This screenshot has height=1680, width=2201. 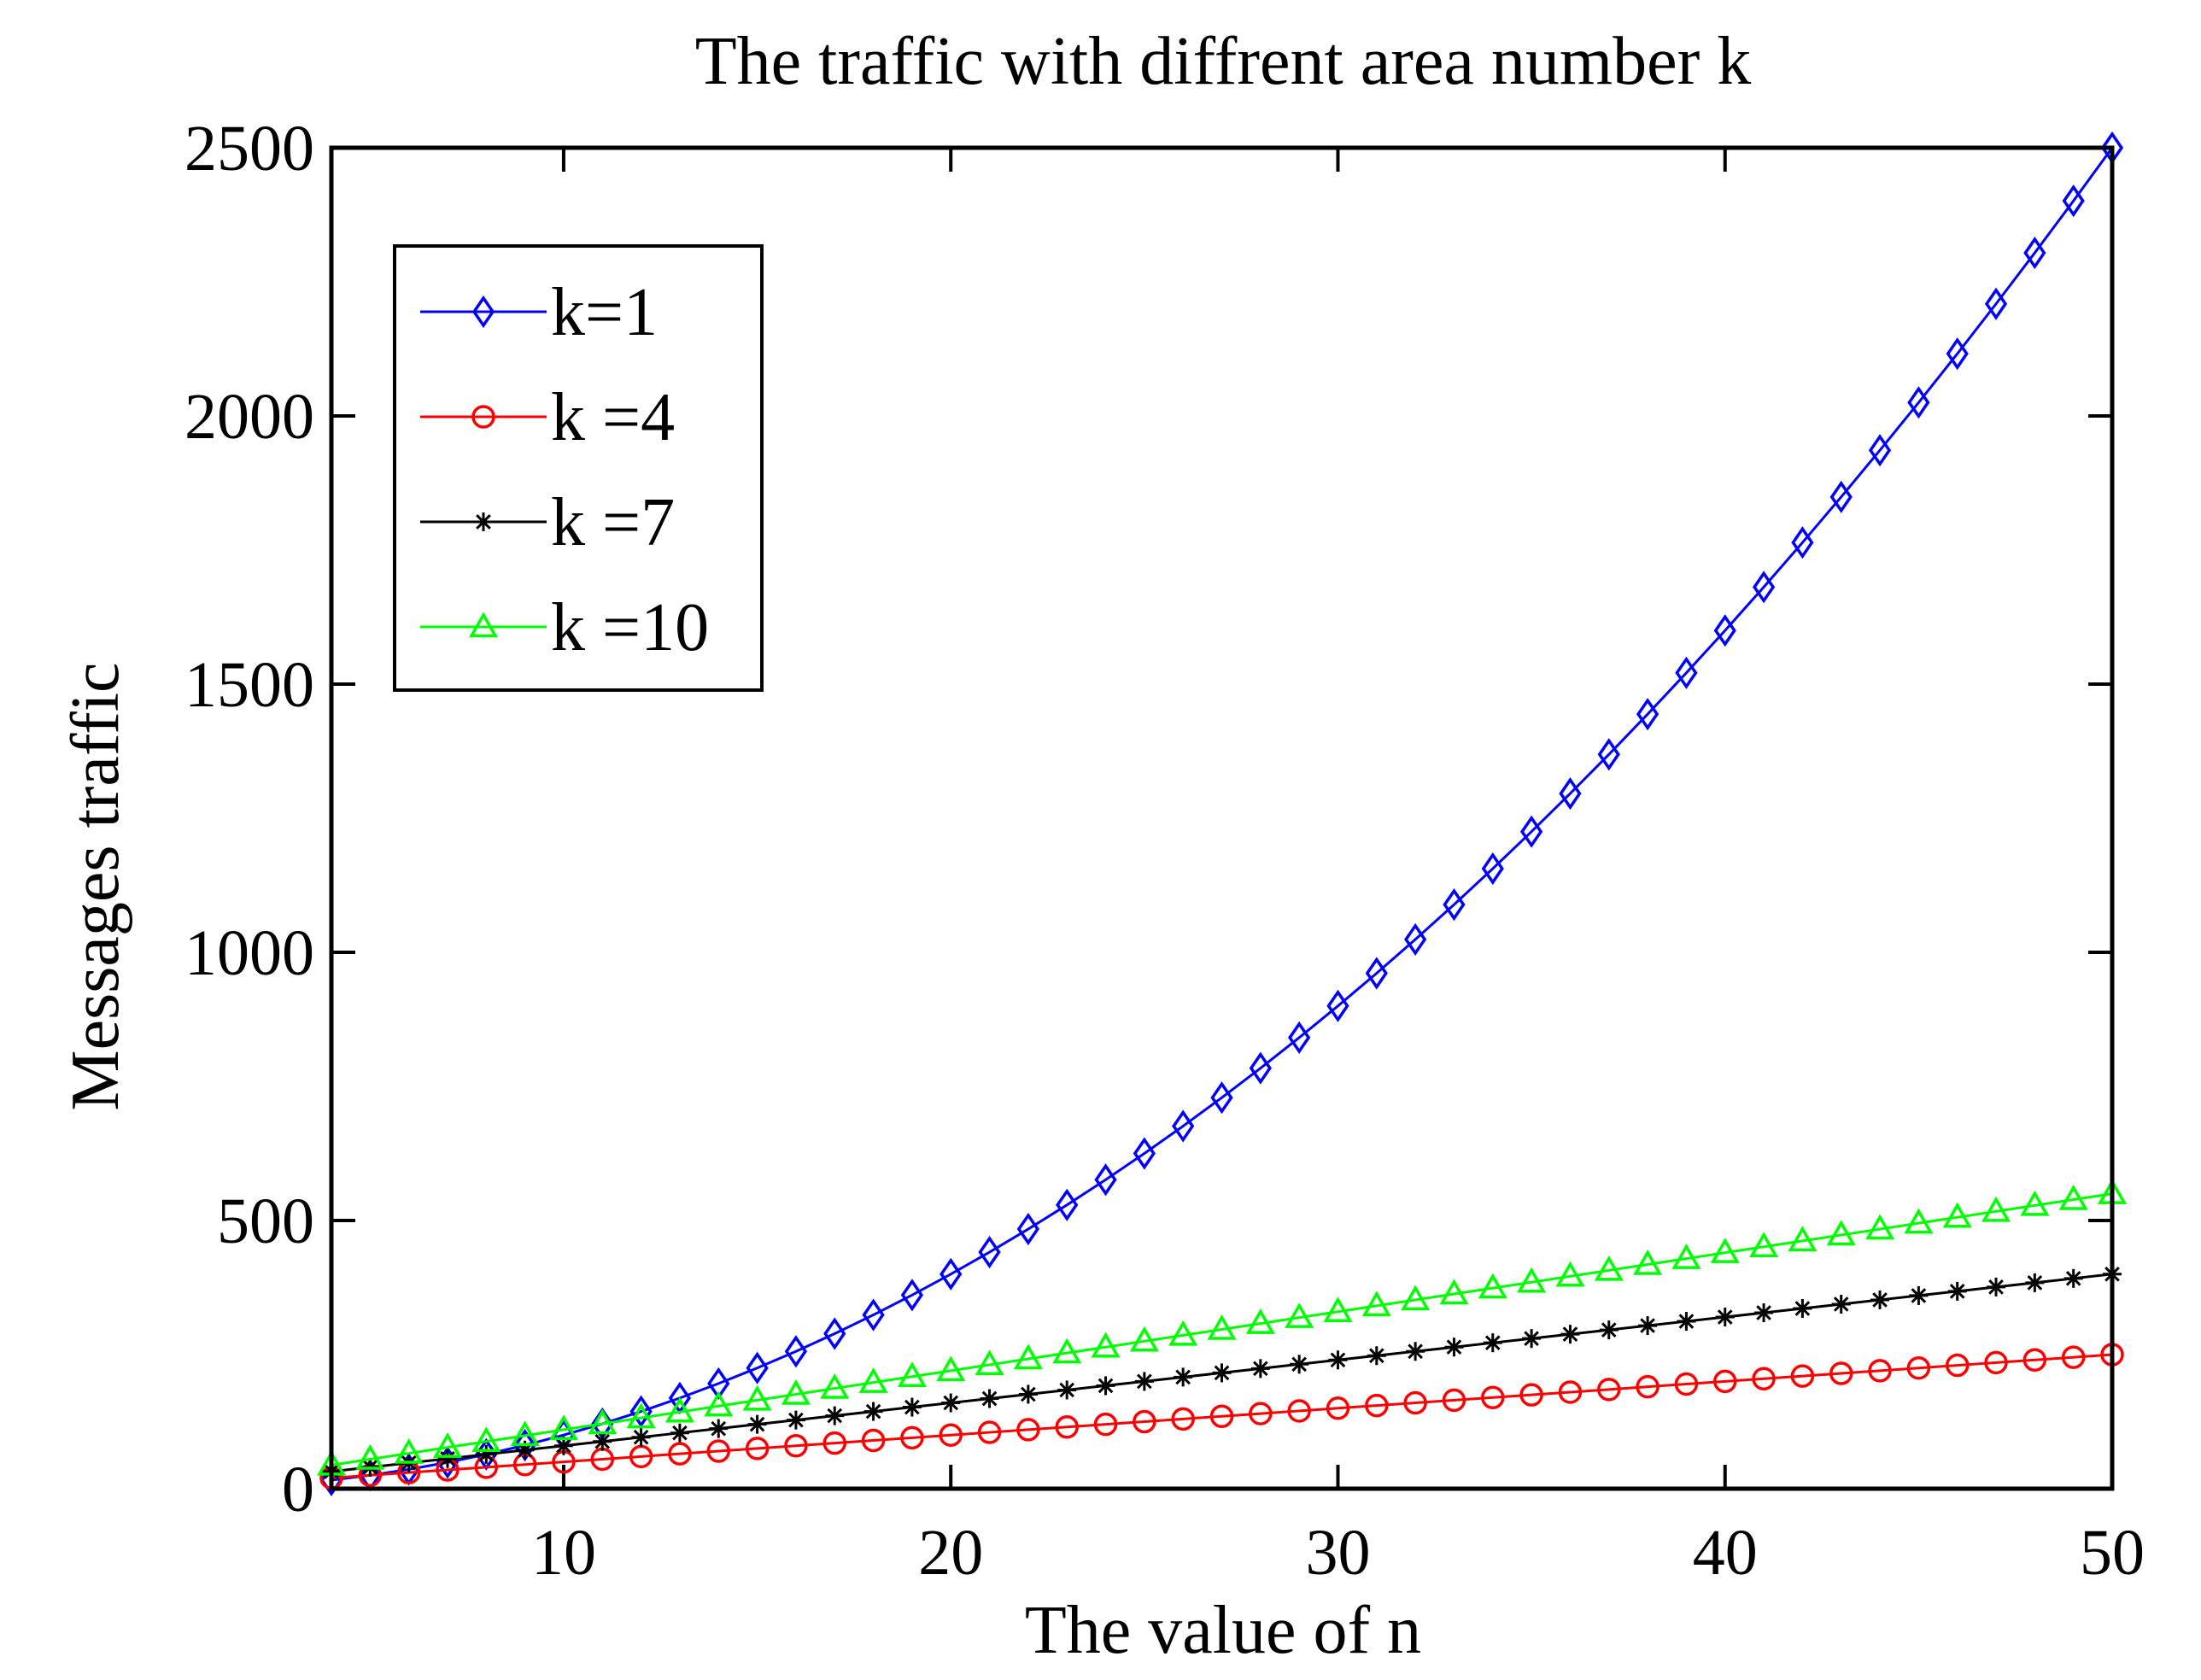 What do you see at coordinates (95, 887) in the screenshot?
I see `y-axis-label: Messages traffic` at bounding box center [95, 887].